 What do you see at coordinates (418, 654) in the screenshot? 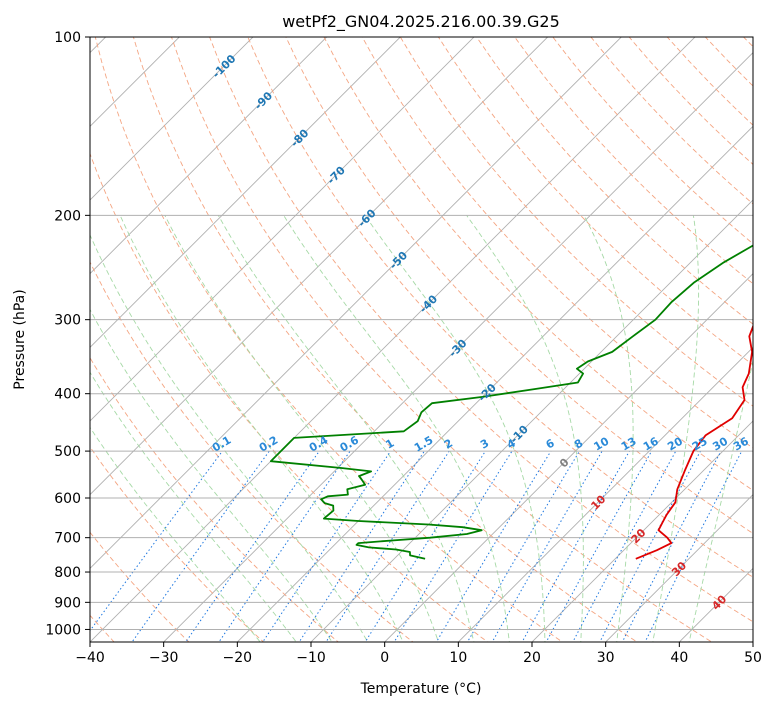
I see `x-axis-ticks: −40 −30 −20 −10 0 10 20 30 40 50` at bounding box center [418, 654].